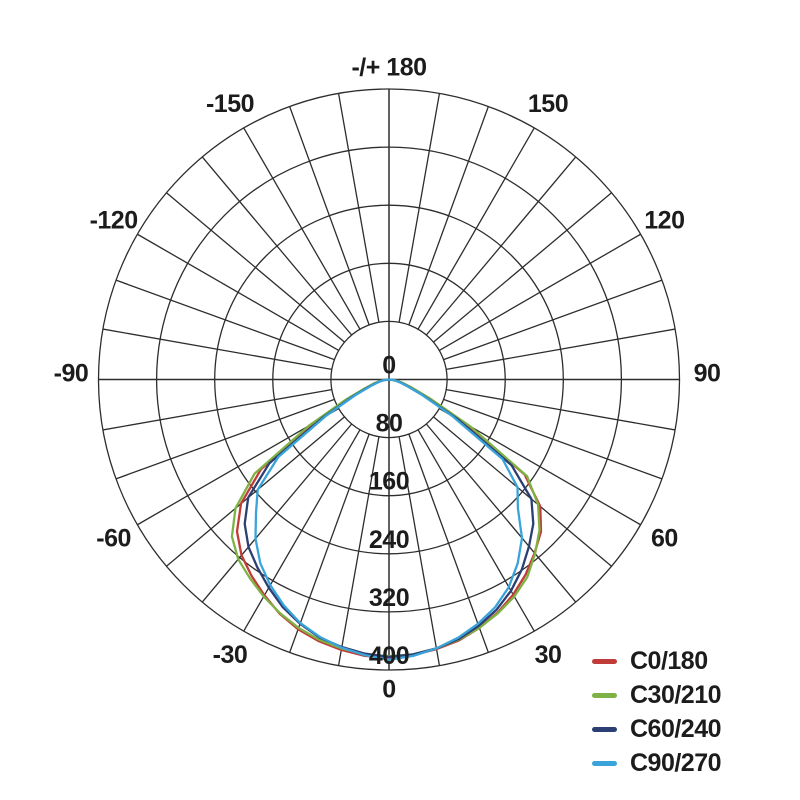  I want to click on legend-label: C0/180, so click(669, 660).